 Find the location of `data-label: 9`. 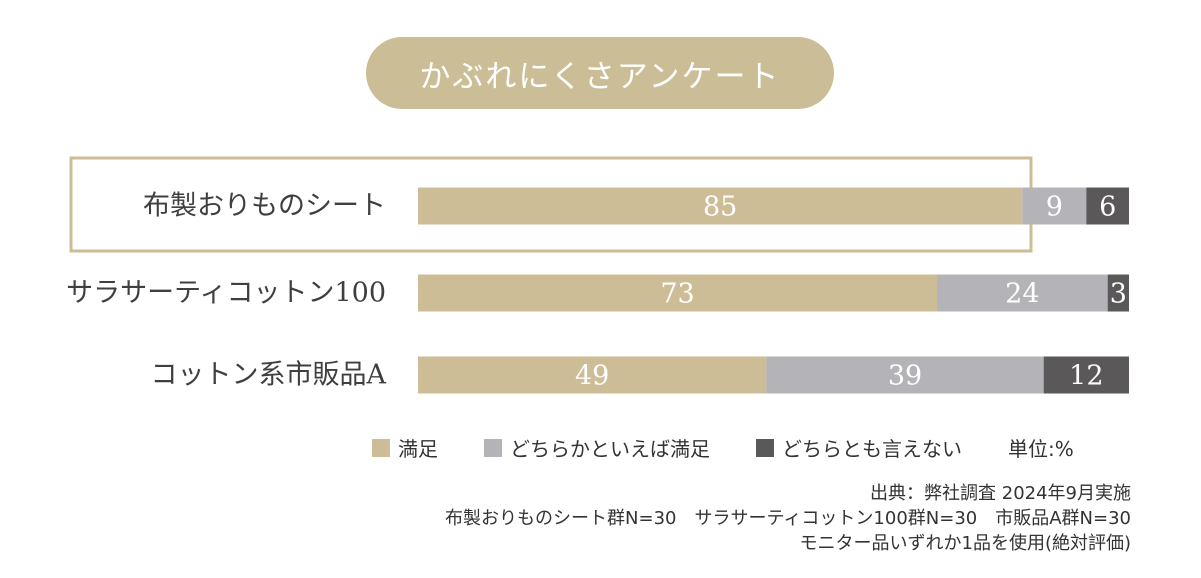

data-label: 9 is located at coordinates (1054, 207).